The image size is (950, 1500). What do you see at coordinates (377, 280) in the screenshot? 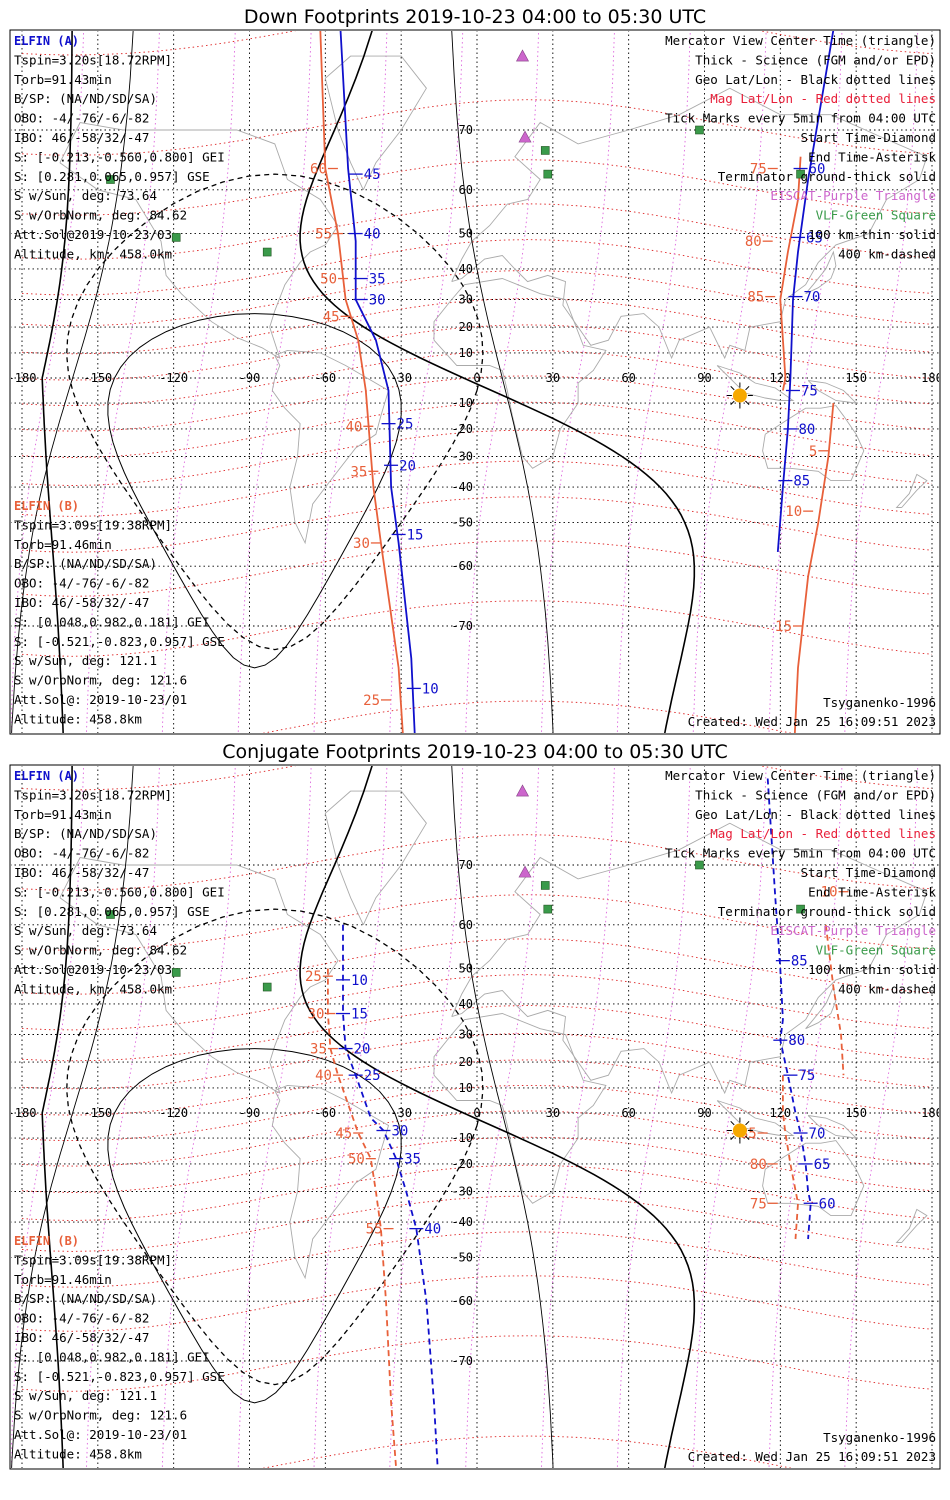
I see `elfin-a-tick-label: 35` at bounding box center [377, 280].